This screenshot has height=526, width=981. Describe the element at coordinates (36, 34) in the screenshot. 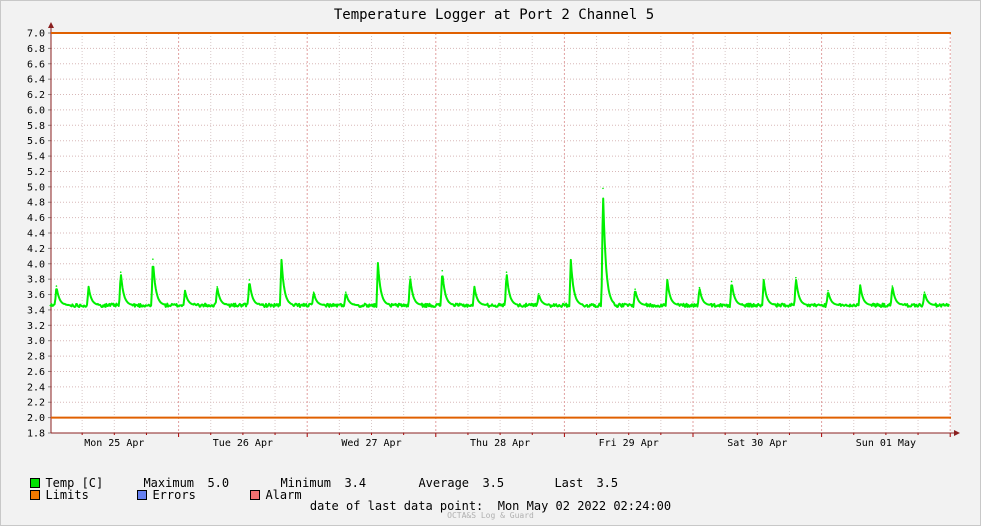

I see `y-tick-label: 7.0` at that location.